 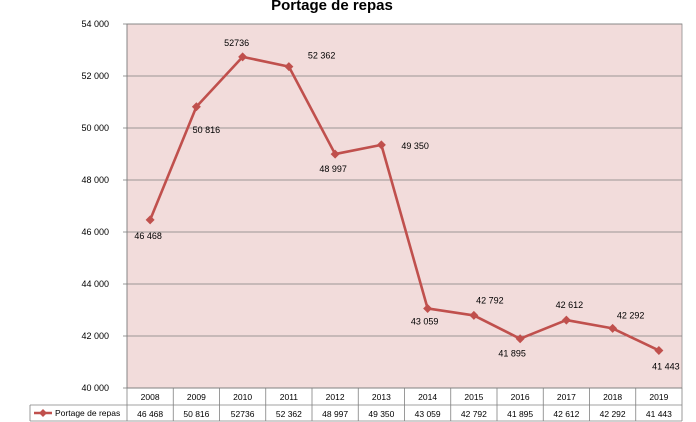 What do you see at coordinates (474, 414) in the screenshot?
I see `table-value-cell: 42 792` at bounding box center [474, 414].